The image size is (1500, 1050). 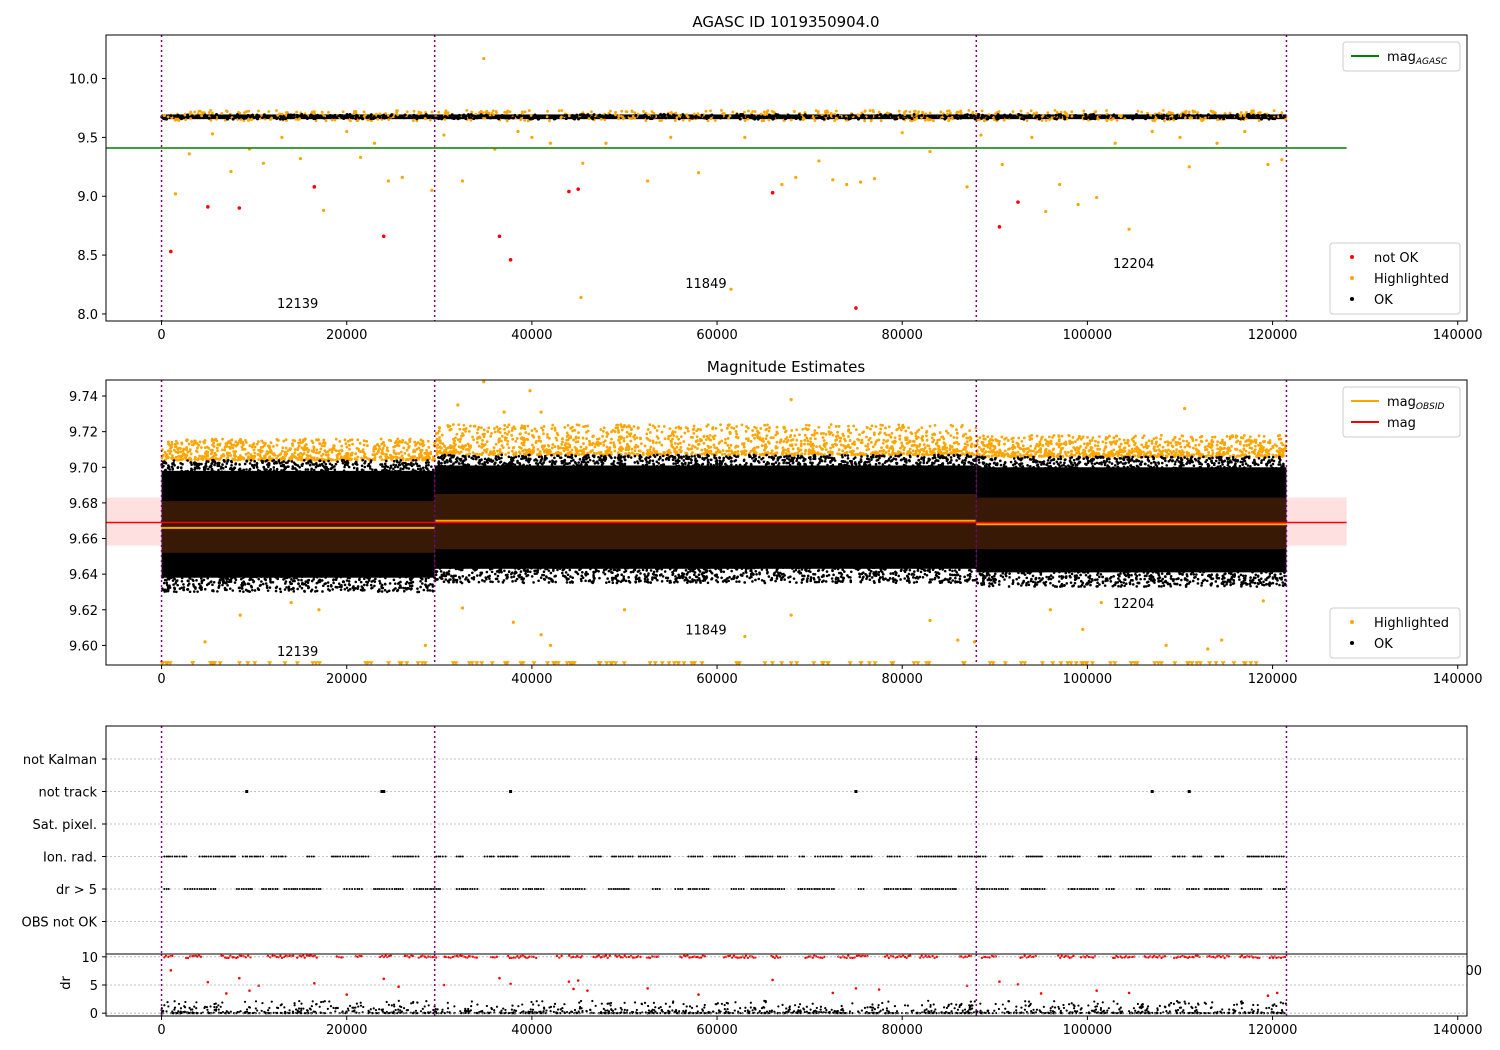 I want to click on not-ok-point, so click(x=239, y=208).